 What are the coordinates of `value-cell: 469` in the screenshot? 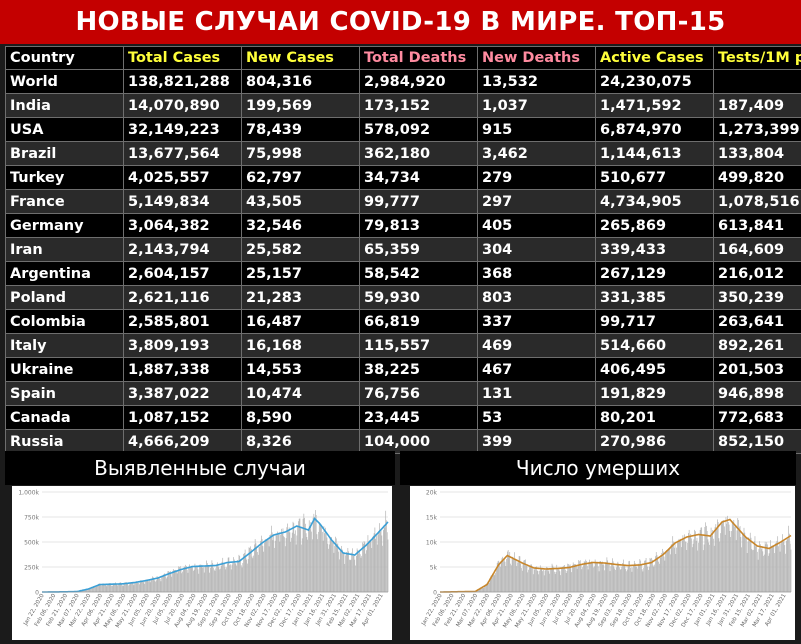 It's located at (536, 345).